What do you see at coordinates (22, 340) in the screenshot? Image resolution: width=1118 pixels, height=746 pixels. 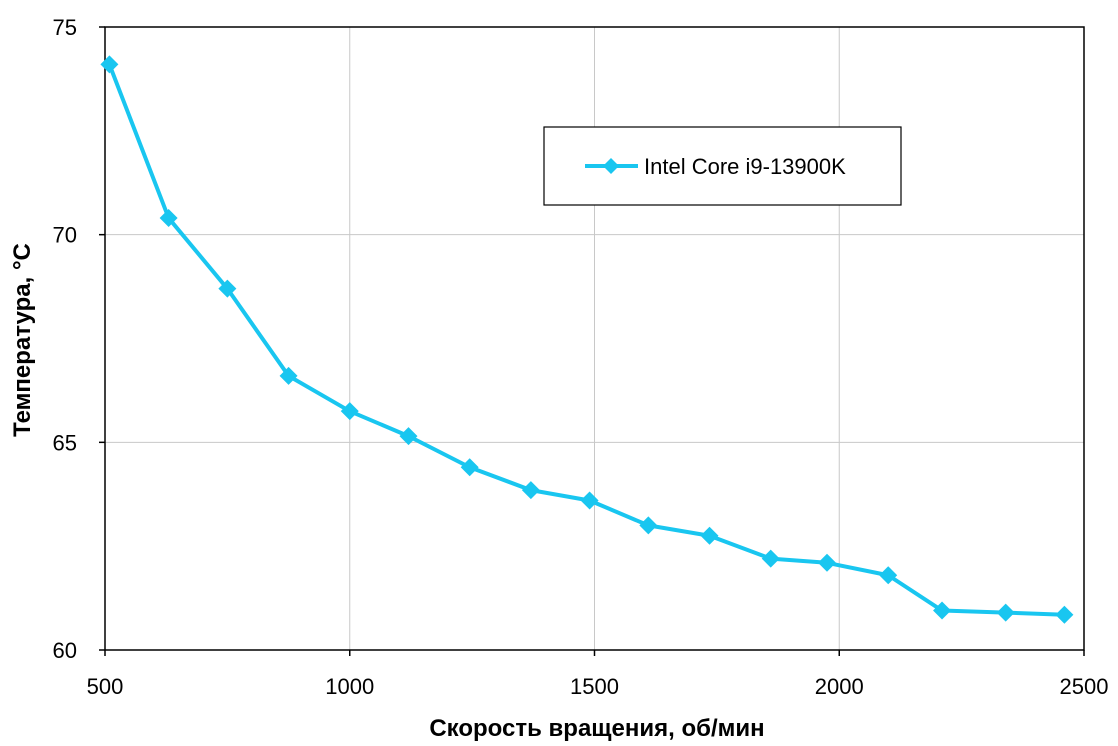 I see `y-axis-title: Температура, °C` at bounding box center [22, 340].